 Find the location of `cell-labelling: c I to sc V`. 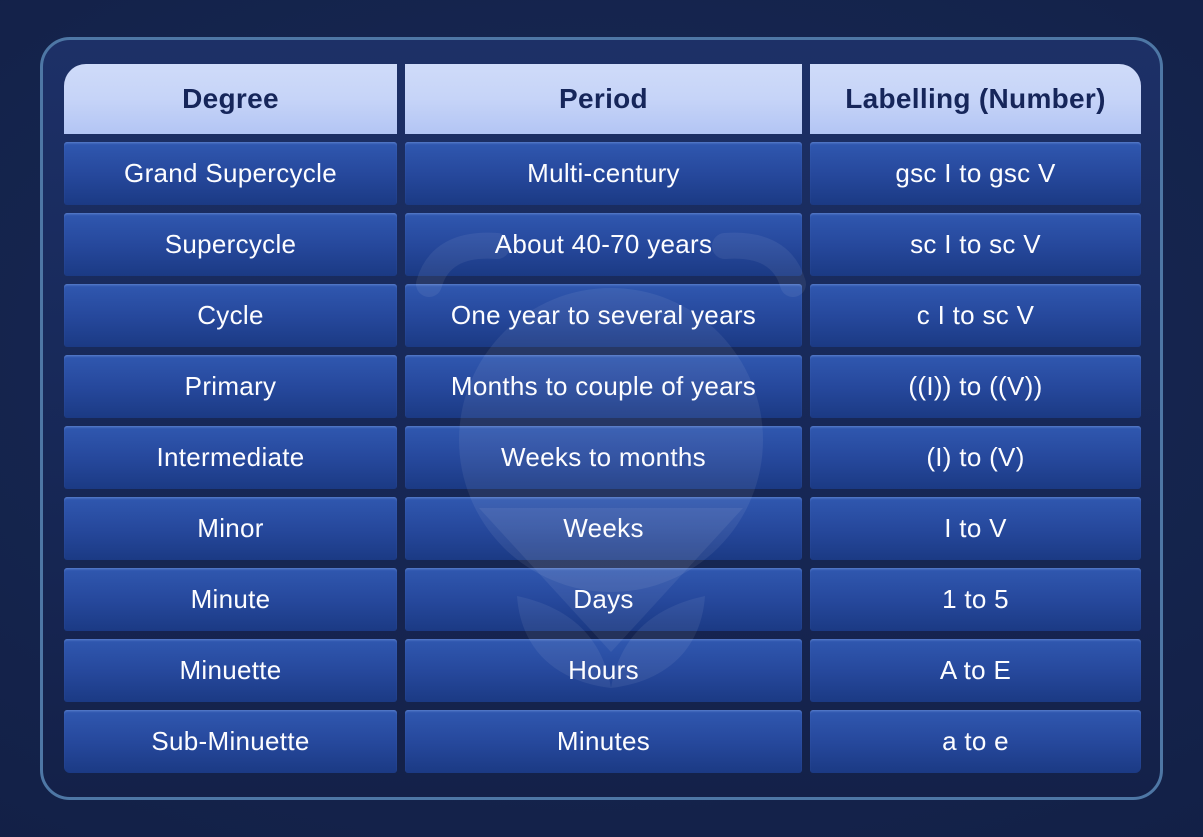

cell-labelling: c I to sc V is located at coordinates (975, 315).